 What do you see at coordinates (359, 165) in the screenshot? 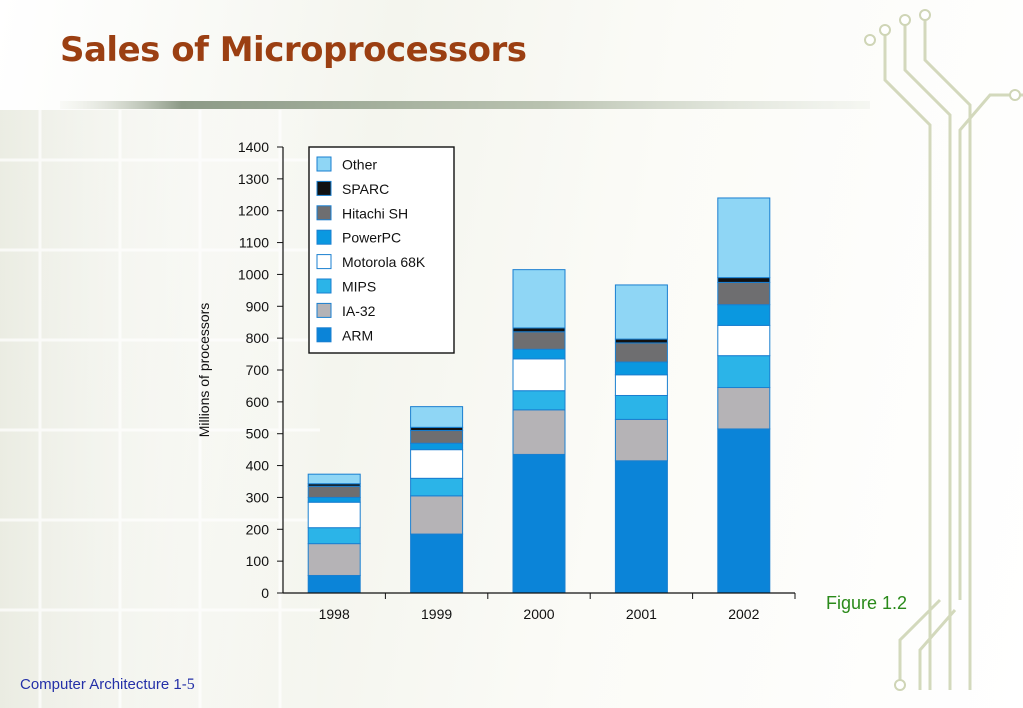
I see `legend-label-other: Other` at bounding box center [359, 165].